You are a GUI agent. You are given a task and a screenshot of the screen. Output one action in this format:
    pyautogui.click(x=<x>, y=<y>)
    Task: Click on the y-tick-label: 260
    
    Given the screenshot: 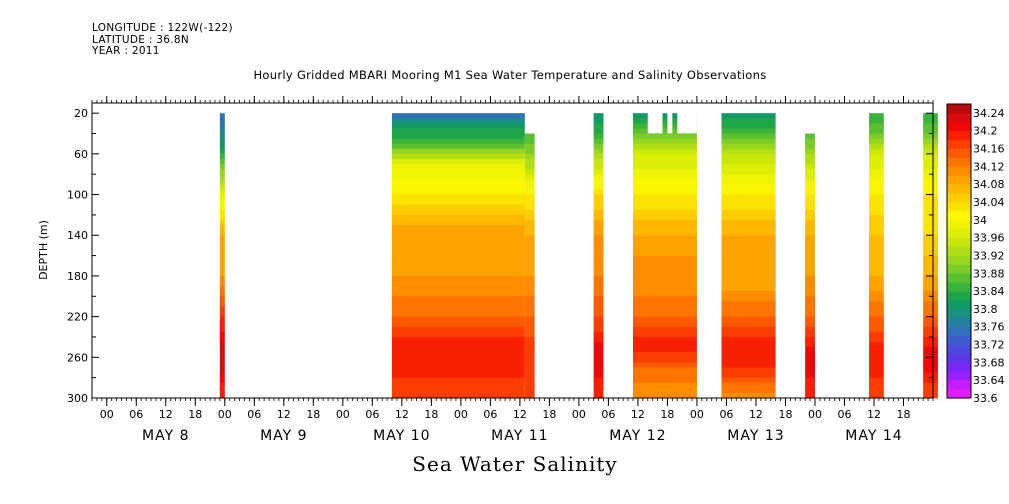 What is the action you would take?
    pyautogui.click(x=77, y=357)
    